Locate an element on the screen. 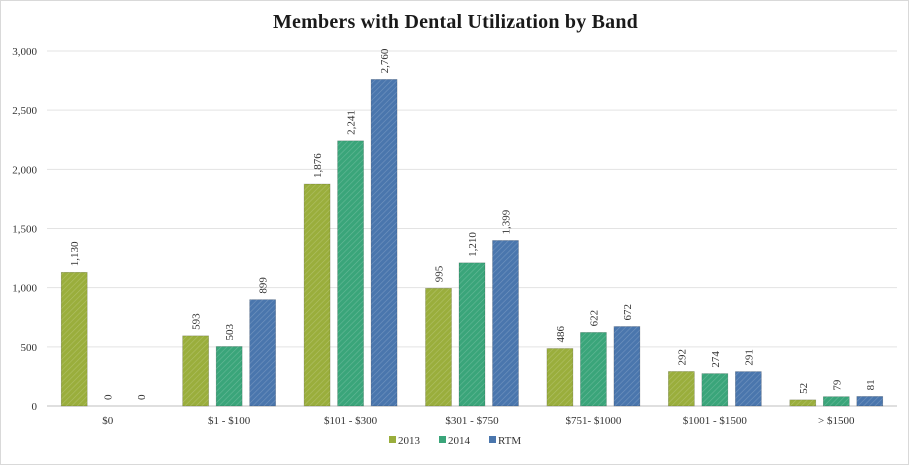 The image size is (909, 466). data-label: 79 is located at coordinates (837, 385).